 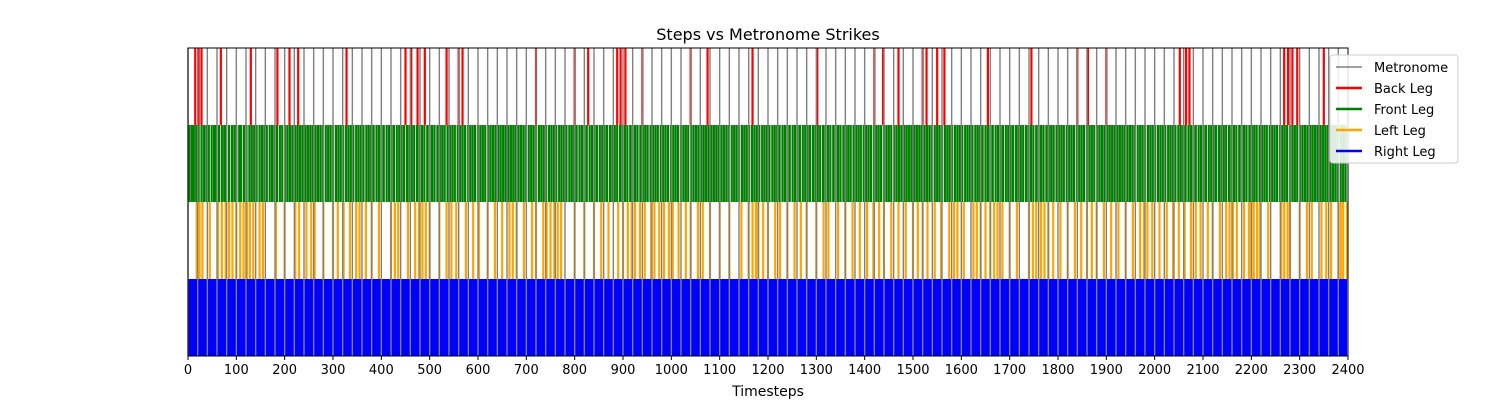 I want to click on x-tick-label: 600, so click(x=478, y=370).